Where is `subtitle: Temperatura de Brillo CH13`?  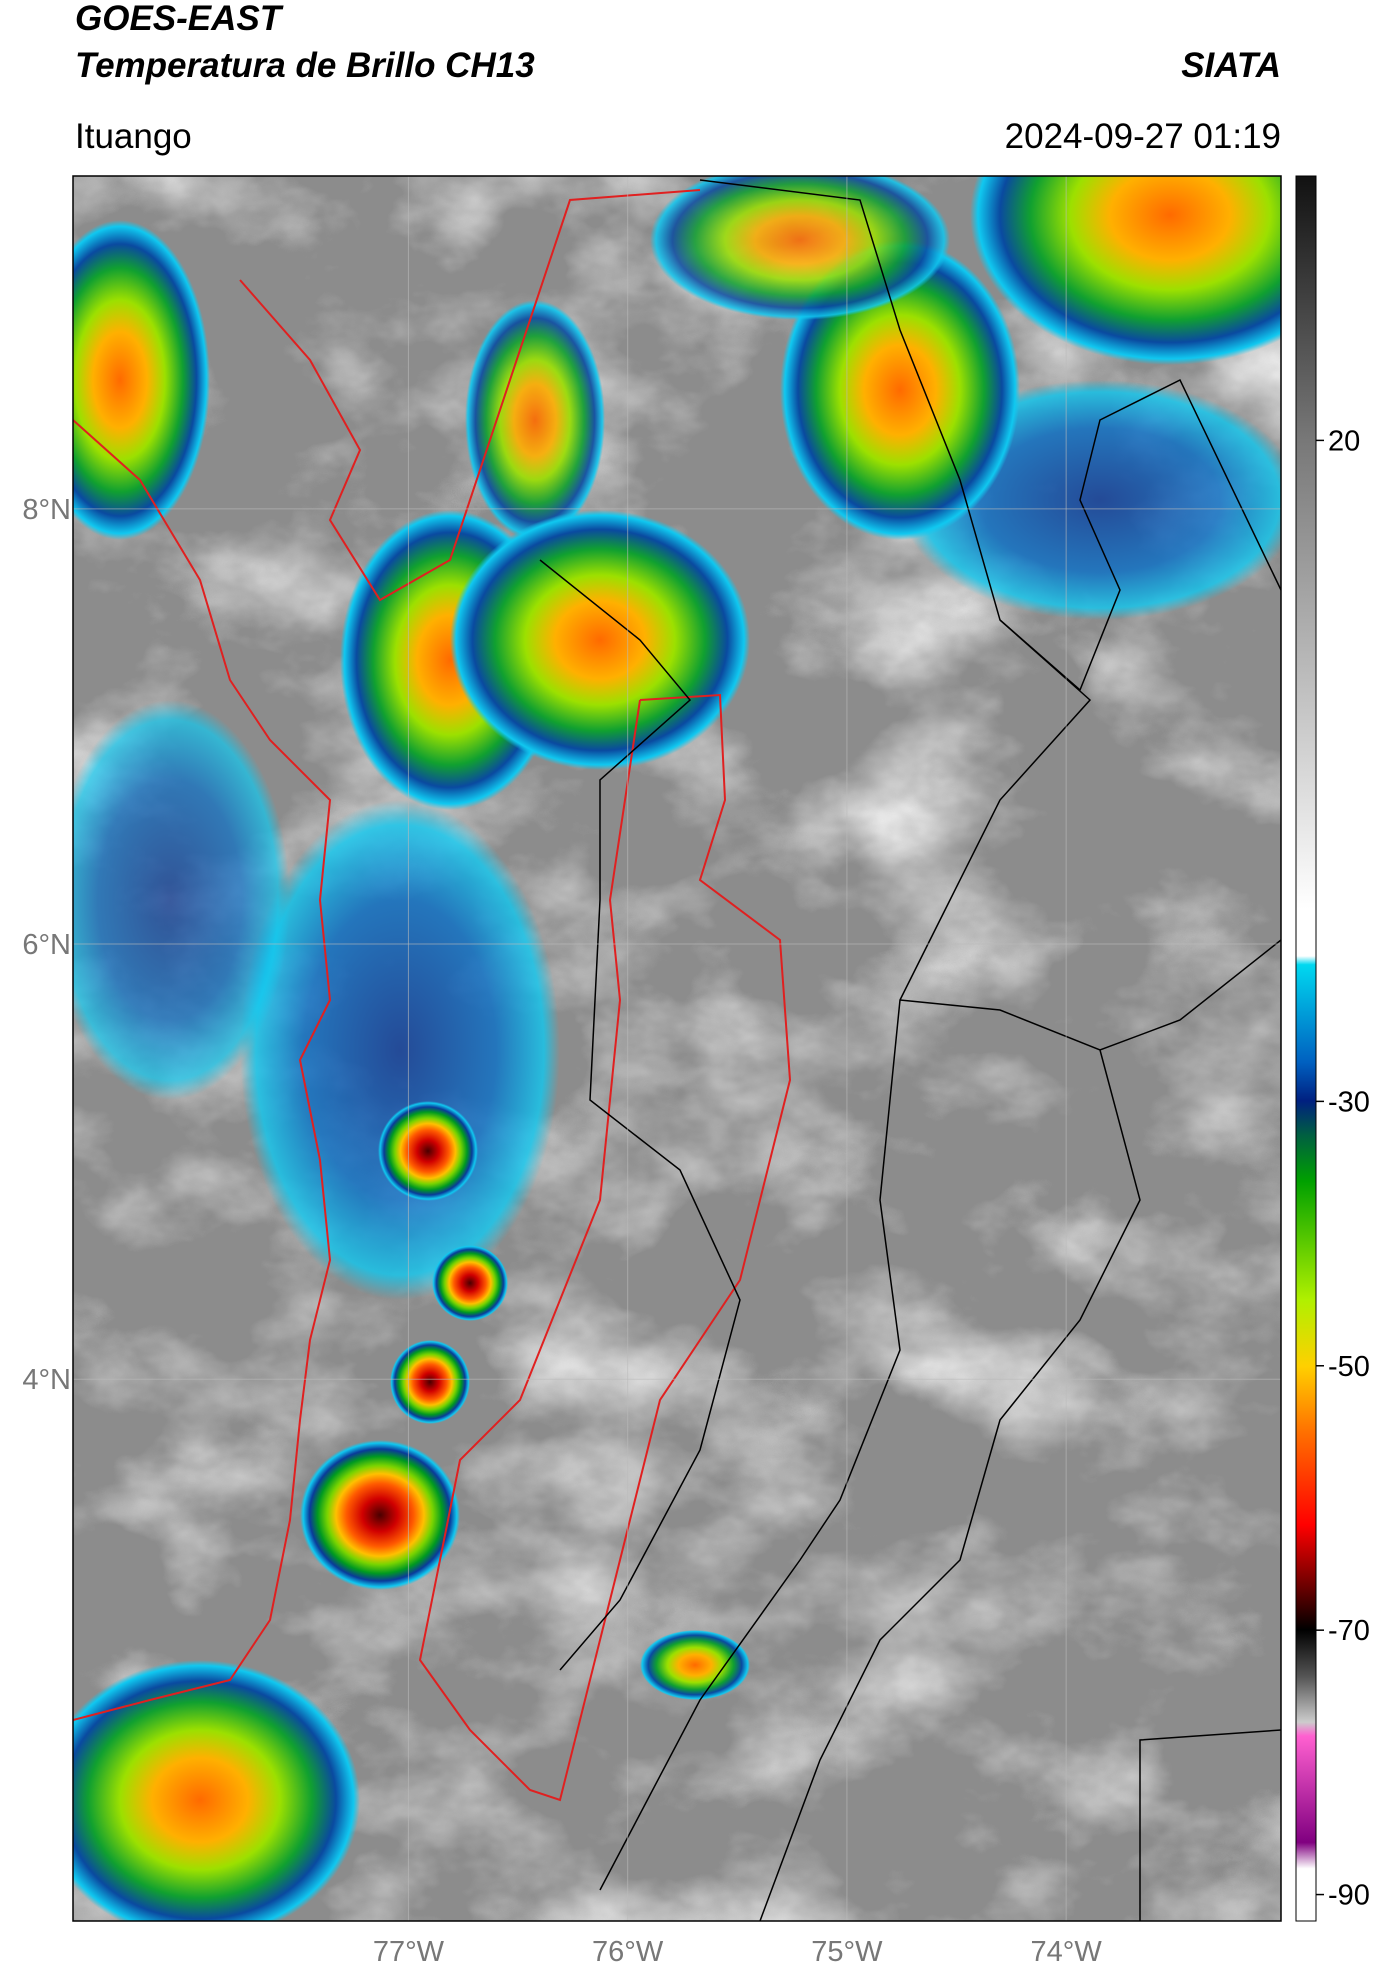
subtitle: Temperatura de Brillo CH13 is located at coordinates (305, 65).